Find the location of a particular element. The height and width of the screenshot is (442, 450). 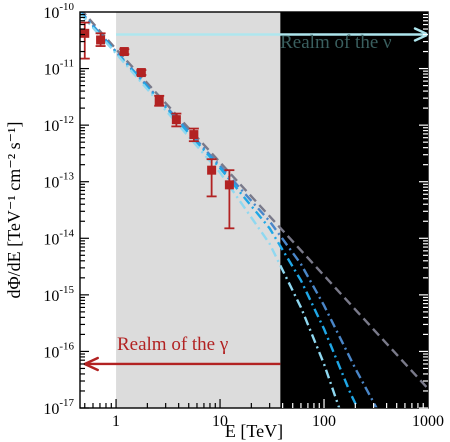

y-tick-label: 10-12 is located at coordinates (58, 124).